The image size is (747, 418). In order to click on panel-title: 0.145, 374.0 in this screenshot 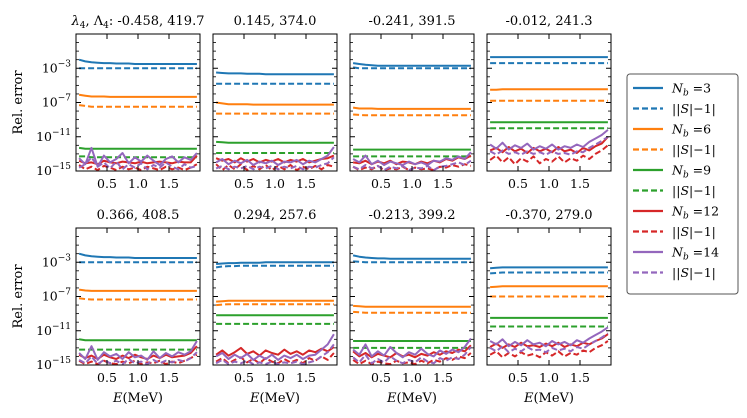, I will do `click(275, 21)`.